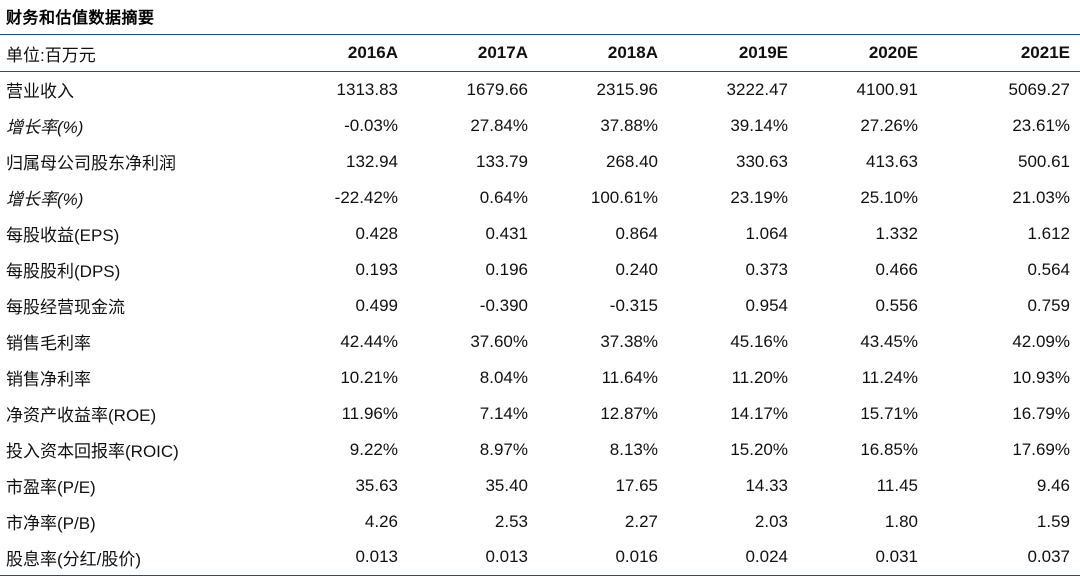  Describe the element at coordinates (503, 413) in the screenshot. I see `table-cell: 7.14%` at that location.